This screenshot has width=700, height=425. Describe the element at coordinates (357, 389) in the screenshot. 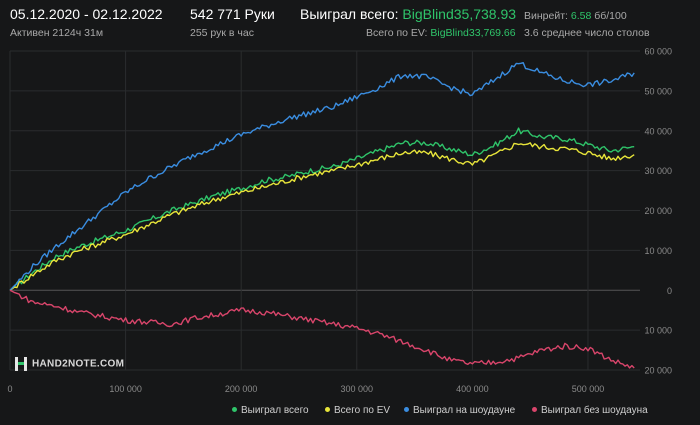

I see `x-tick-label: 300 000` at that location.